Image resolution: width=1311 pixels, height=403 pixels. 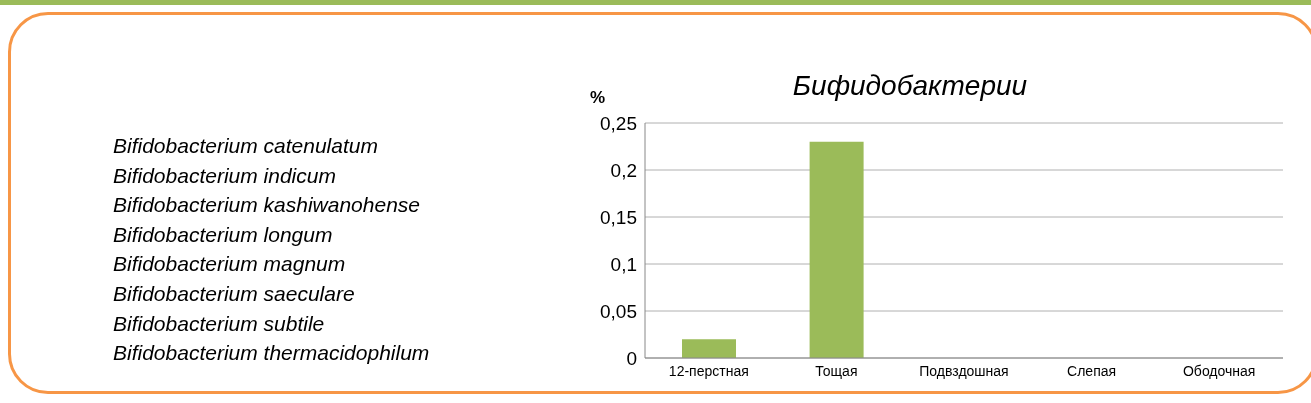 I want to click on text: Bifidobacterium kashiwanohense, so click(x=267, y=205).